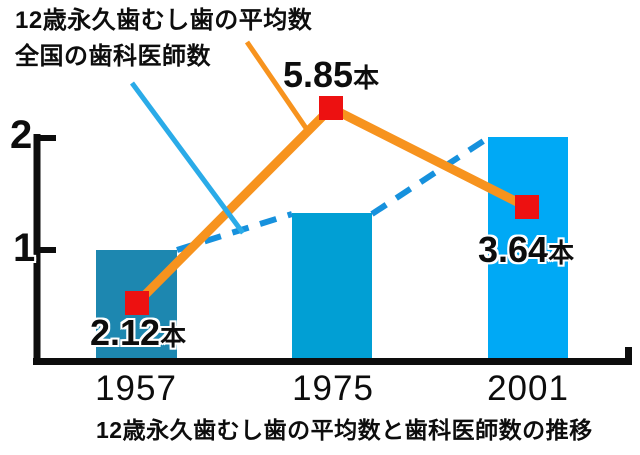 This screenshot has height=455, width=640. I want to click on x-tick-label-1957: 1957, so click(136, 388).